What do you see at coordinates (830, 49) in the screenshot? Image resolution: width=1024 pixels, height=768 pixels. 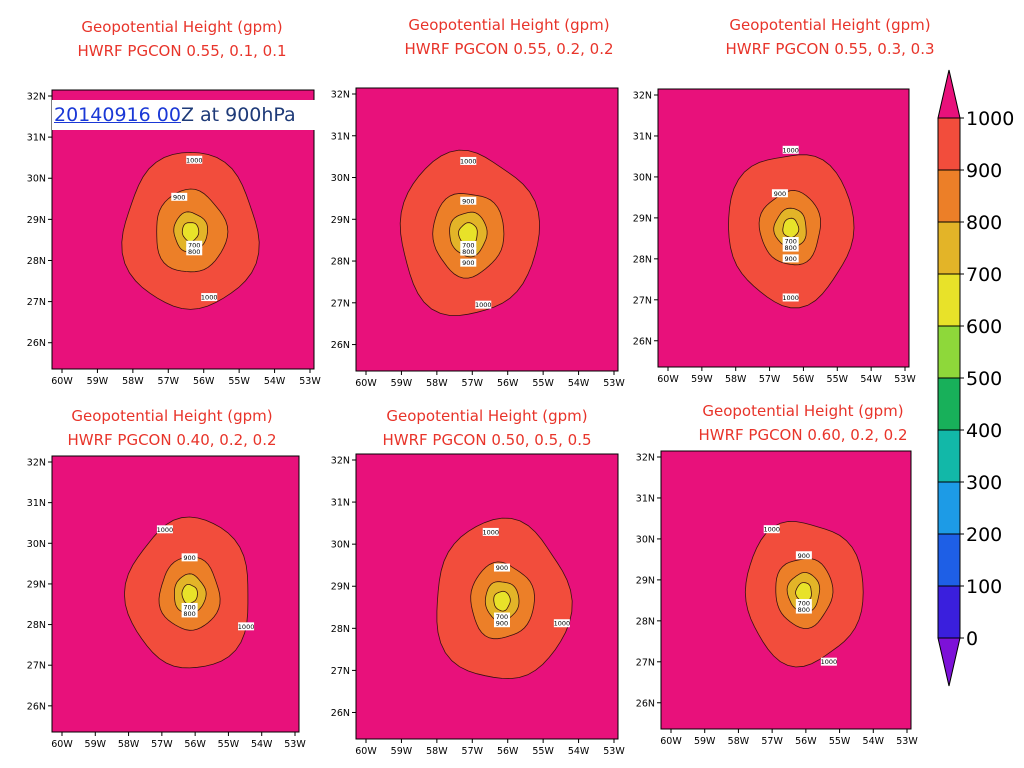 I see `panel-title-3-line2: HWRF PGCON 0.55, 0.3, 0.3` at bounding box center [830, 49].